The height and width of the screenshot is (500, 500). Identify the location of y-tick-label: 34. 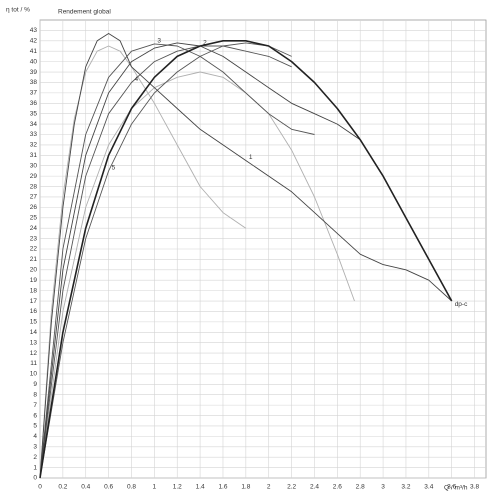
(34, 124).